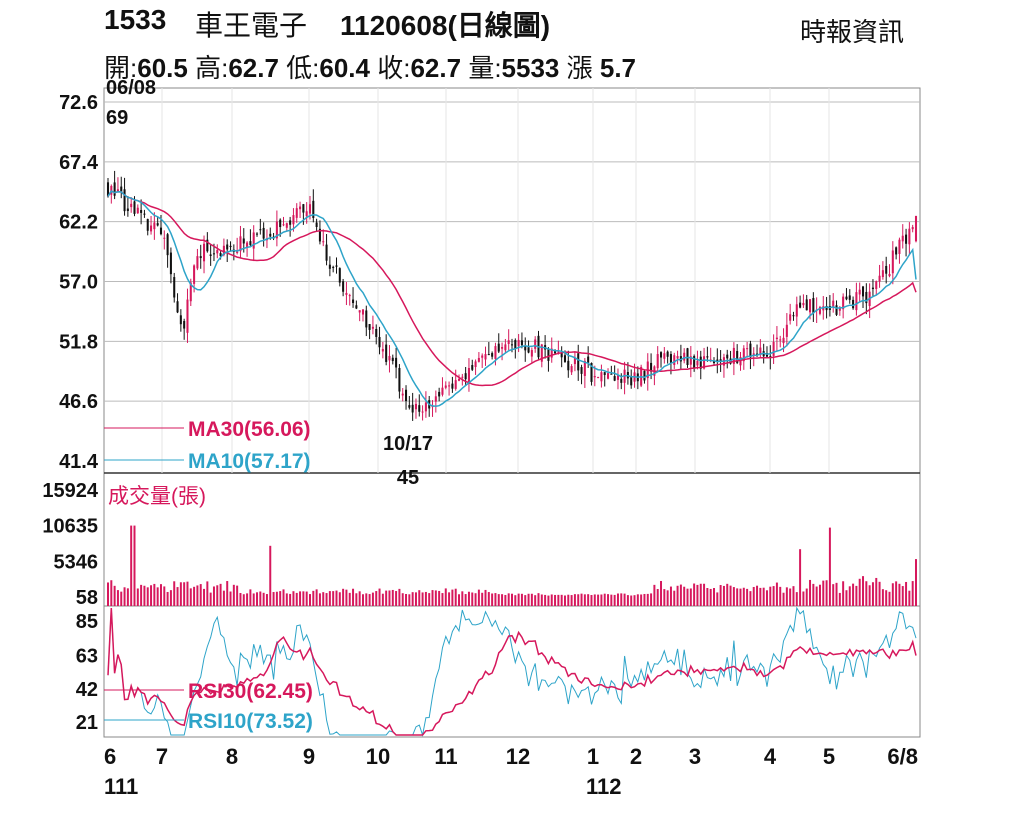 This screenshot has height=819, width=1024. What do you see at coordinates (87, 622) in the screenshot?
I see `rsi-y-tick-label: 85` at bounding box center [87, 622].